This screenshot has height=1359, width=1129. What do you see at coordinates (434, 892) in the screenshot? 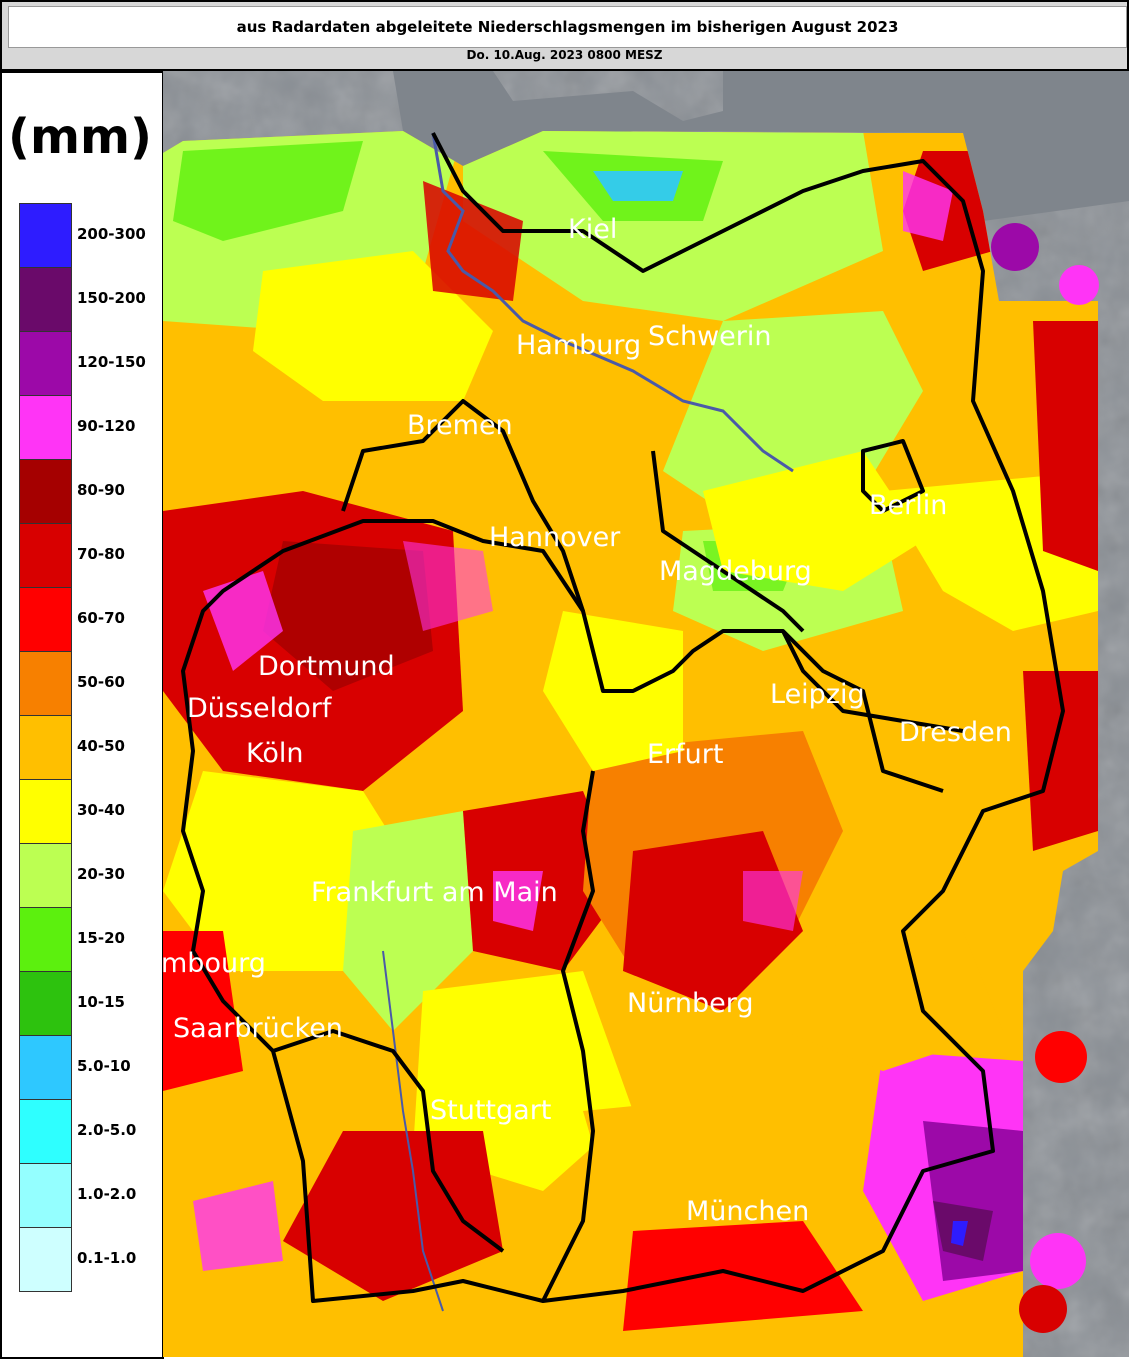
I see `city-label-frankfurt: Frankfurt am Main` at bounding box center [434, 892].